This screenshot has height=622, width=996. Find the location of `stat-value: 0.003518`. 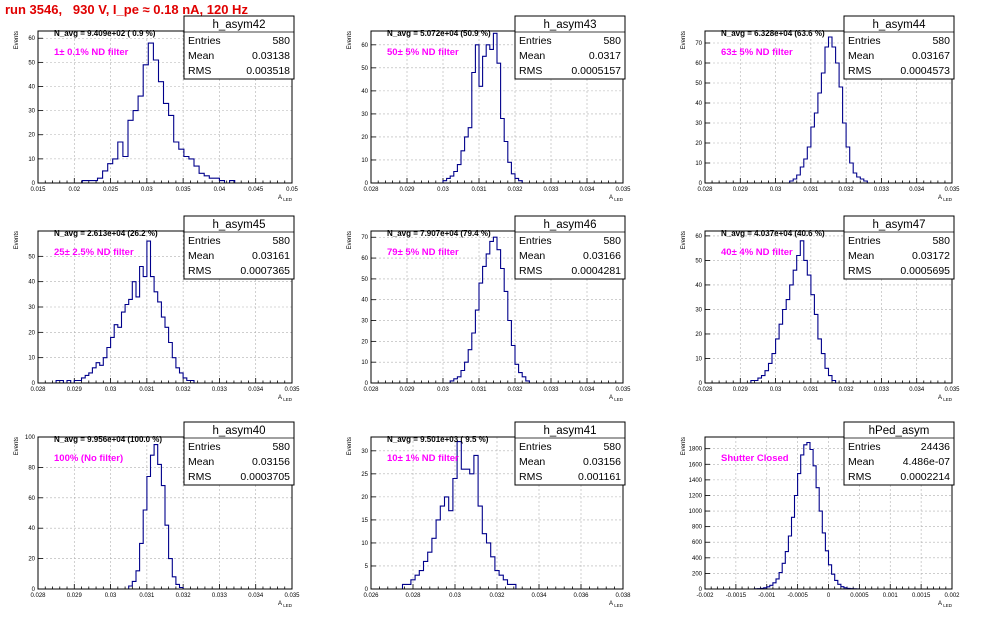

stat-value: 0.003518 is located at coordinates (268, 71).